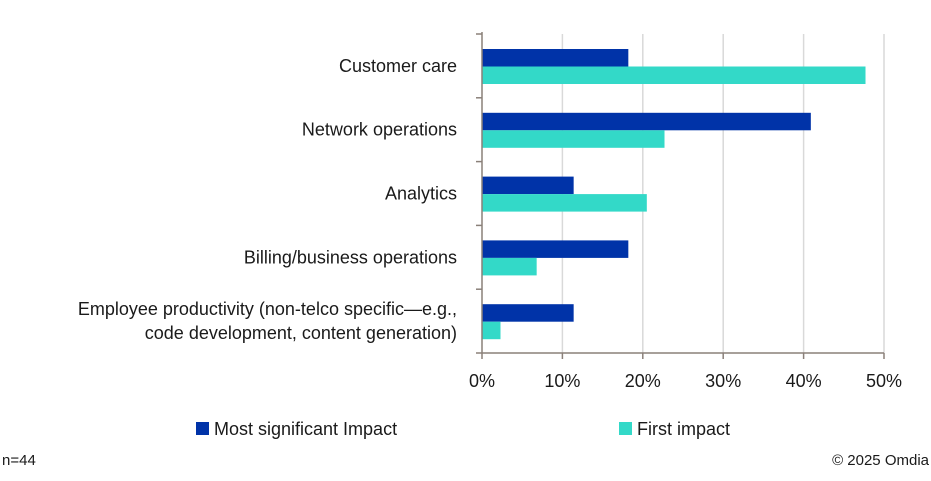 The width and height of the screenshot is (931, 481). What do you see at coordinates (398, 66) in the screenshot?
I see `category-label: Customer care` at bounding box center [398, 66].